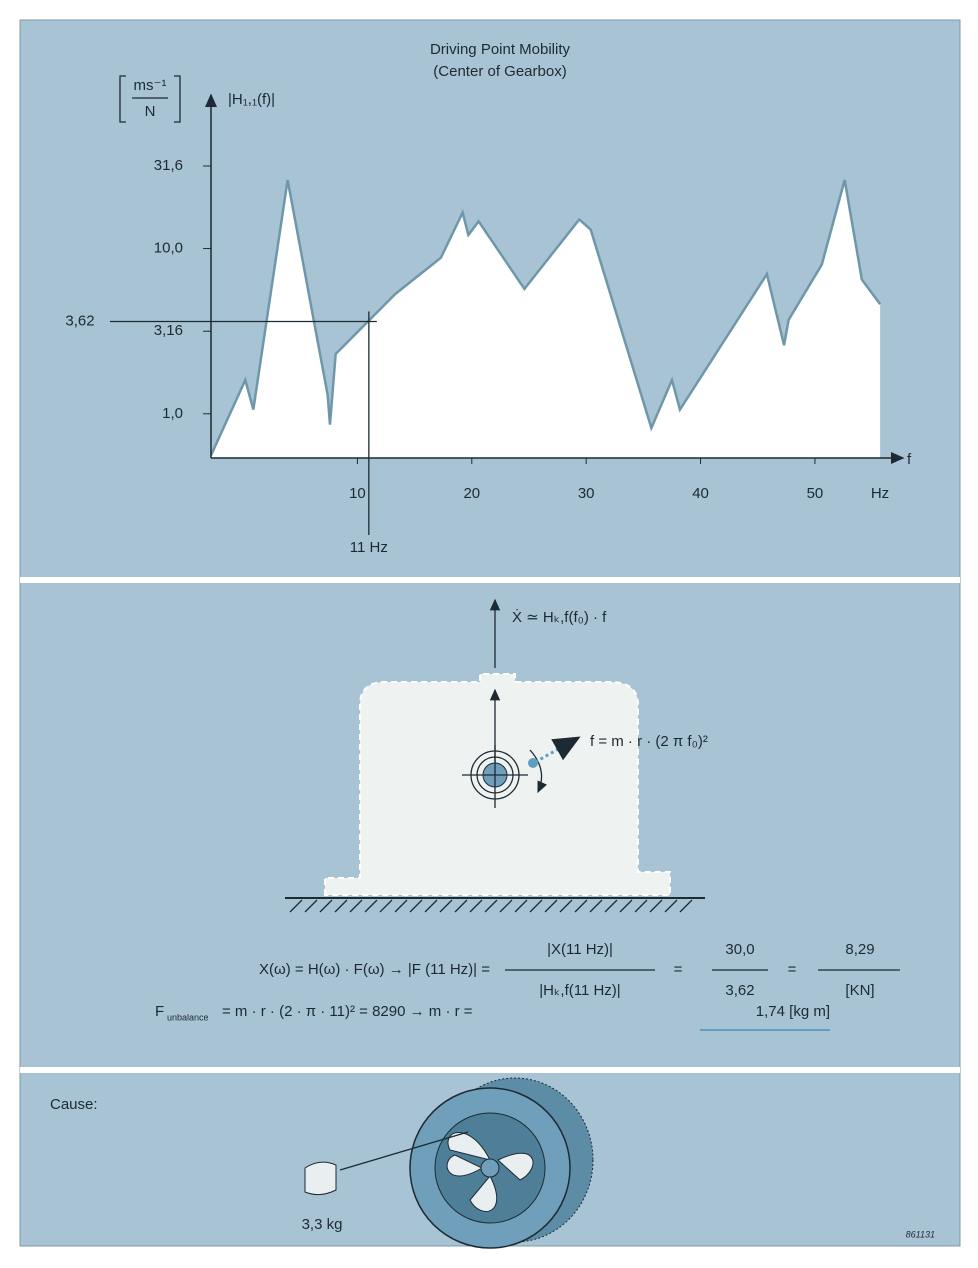 The width and height of the screenshot is (978, 1268). What do you see at coordinates (739, 990) in the screenshot?
I see `fraction-denominator: 3,62` at bounding box center [739, 990].